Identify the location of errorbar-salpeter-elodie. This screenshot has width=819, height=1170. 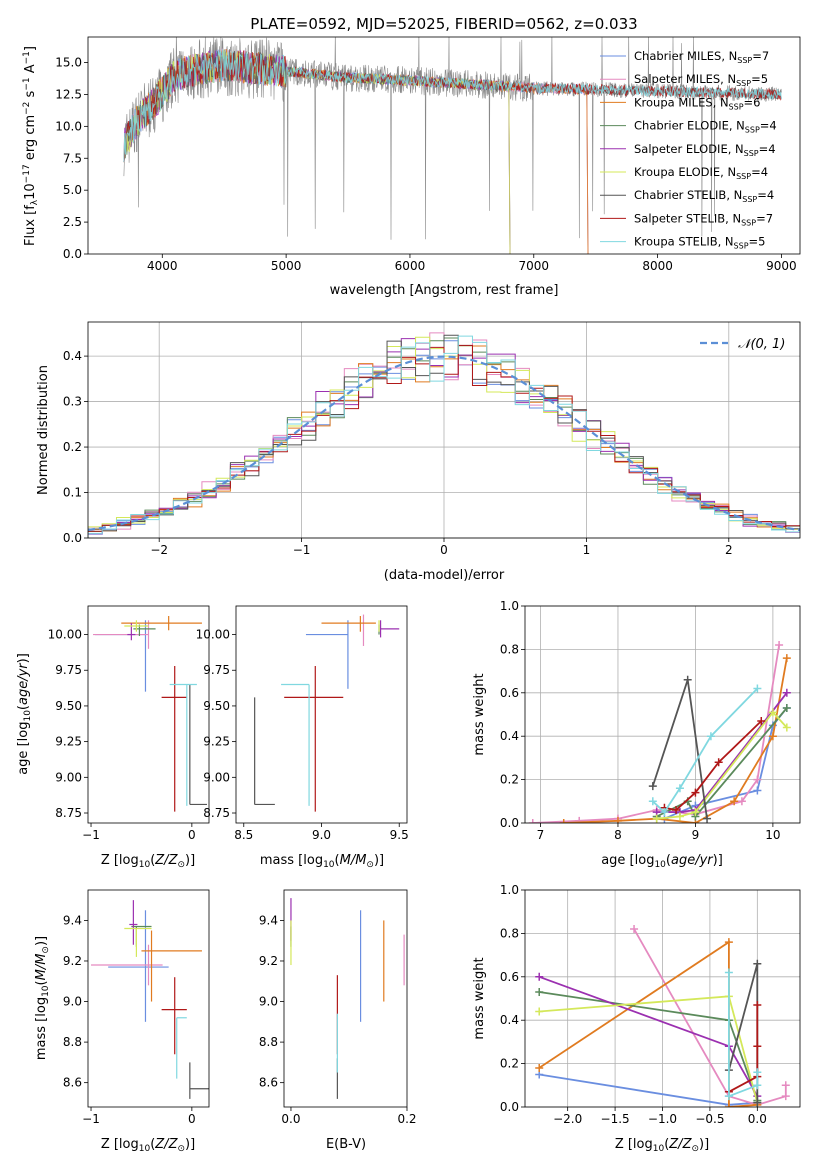
(133, 922).